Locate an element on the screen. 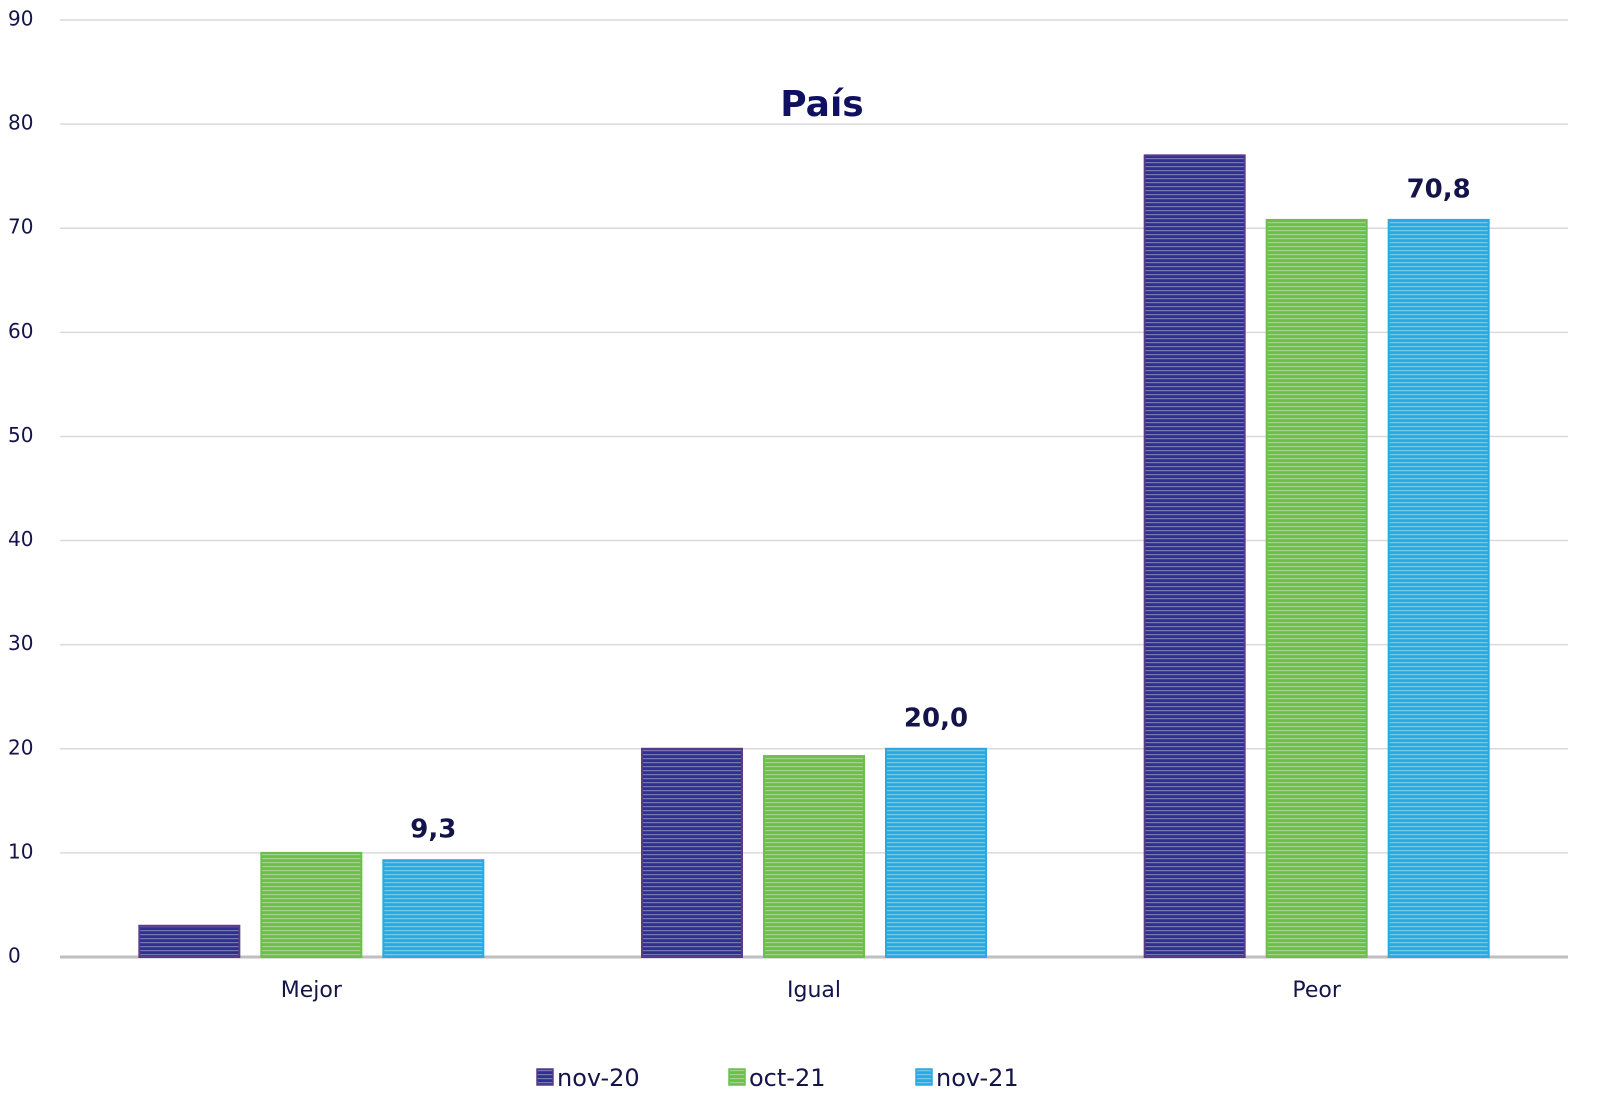 Image resolution: width=1600 pixels, height=1115 pixels. x-tick-label: Peor is located at coordinates (1316, 990).